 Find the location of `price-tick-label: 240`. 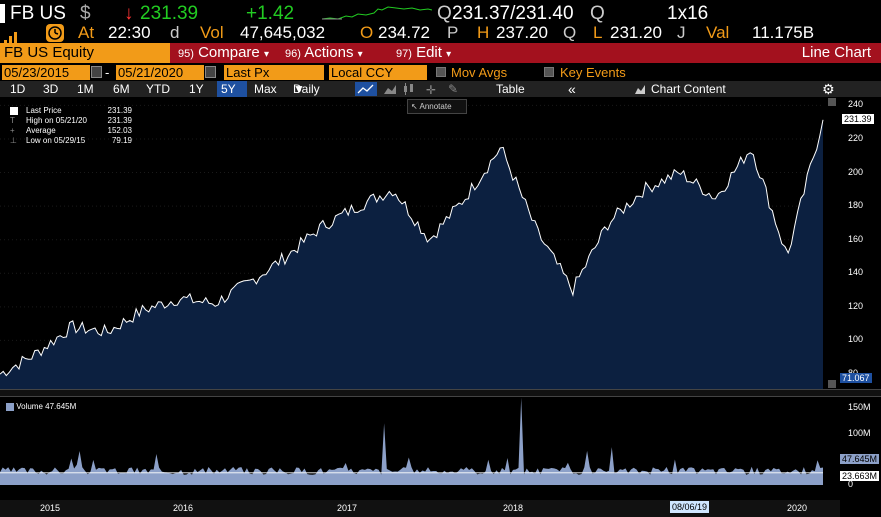

price-tick-label: 240 is located at coordinates (856, 104).